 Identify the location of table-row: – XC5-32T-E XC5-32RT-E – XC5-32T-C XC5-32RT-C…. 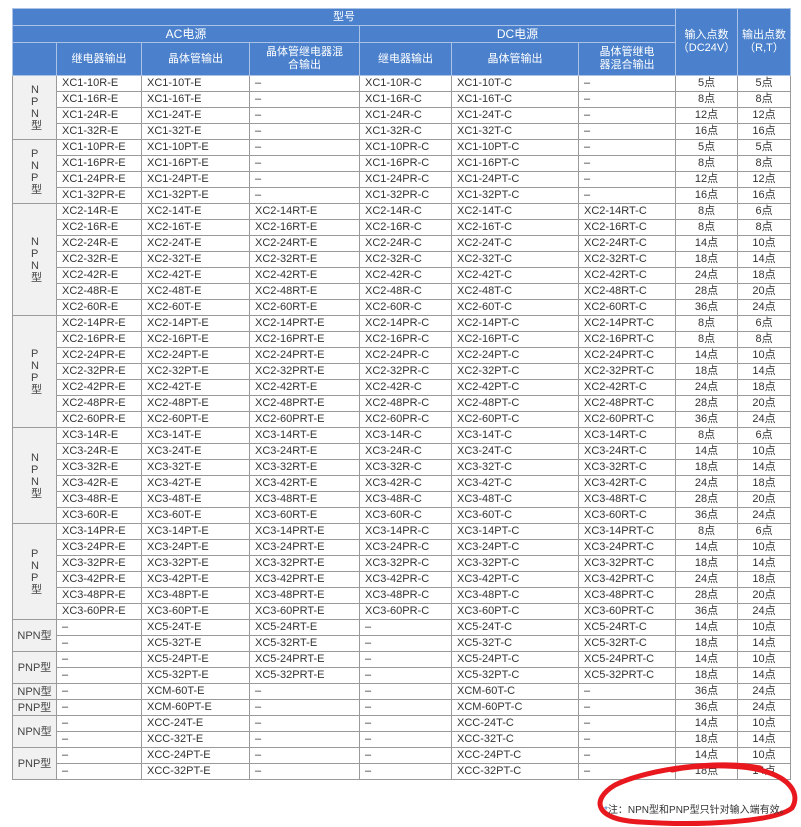
(402, 643).